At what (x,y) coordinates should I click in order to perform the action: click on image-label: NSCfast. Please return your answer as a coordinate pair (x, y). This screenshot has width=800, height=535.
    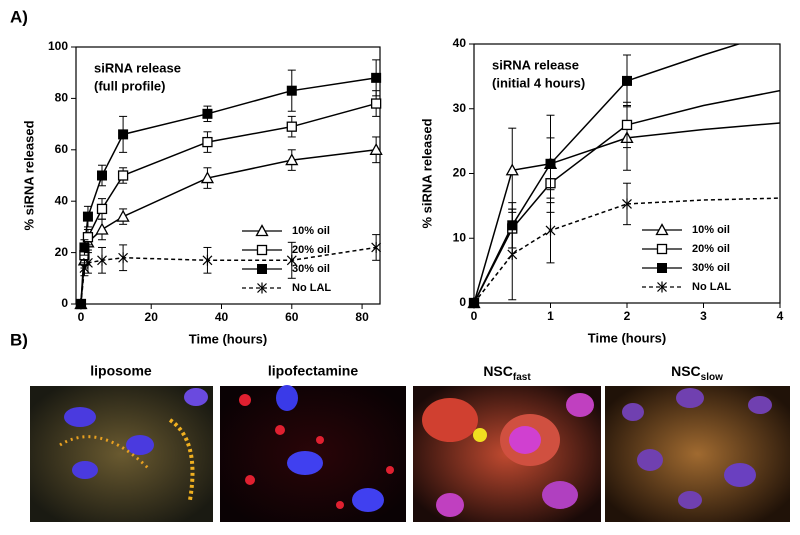
    Looking at the image, I should click on (507, 373).